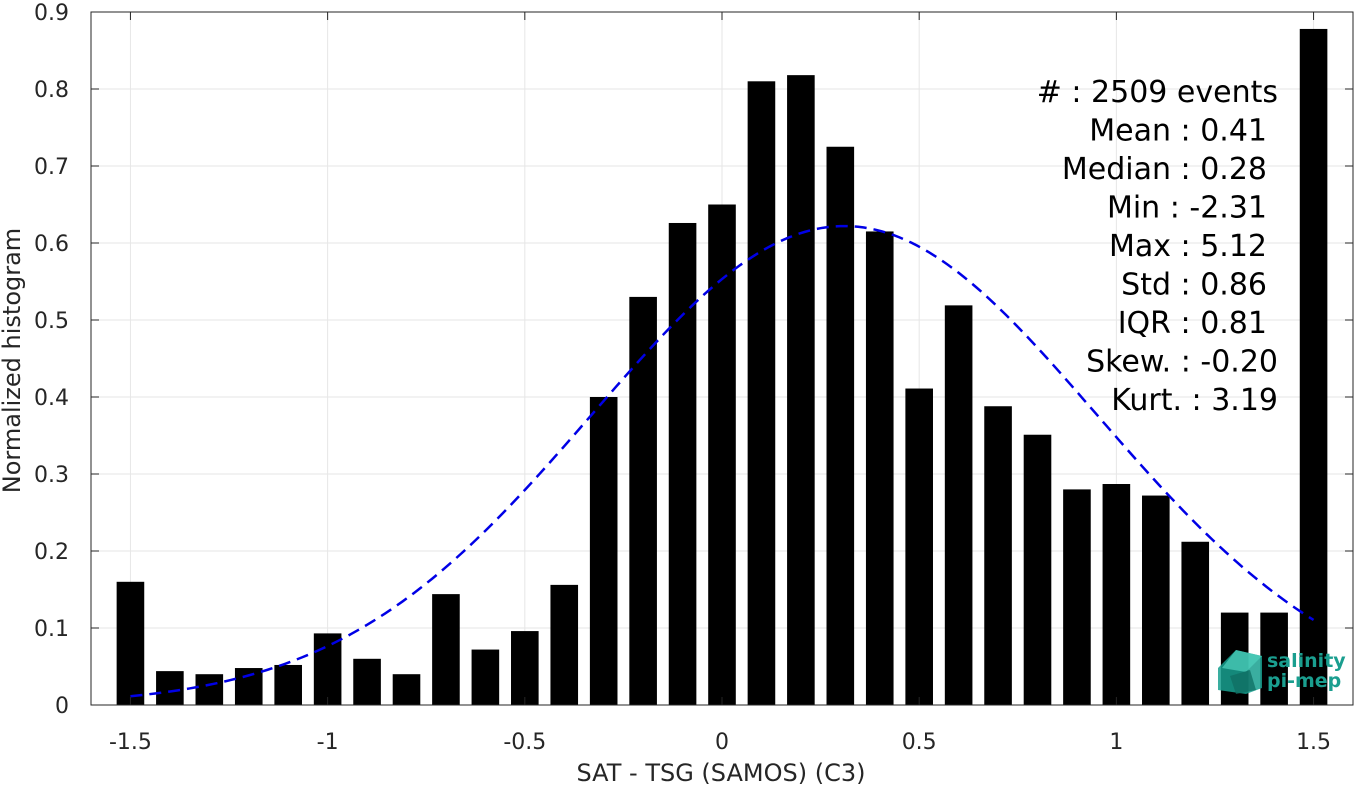  I want to click on salinity-pi-mep-logo: salinity pi-mep, so click(1282, 672).